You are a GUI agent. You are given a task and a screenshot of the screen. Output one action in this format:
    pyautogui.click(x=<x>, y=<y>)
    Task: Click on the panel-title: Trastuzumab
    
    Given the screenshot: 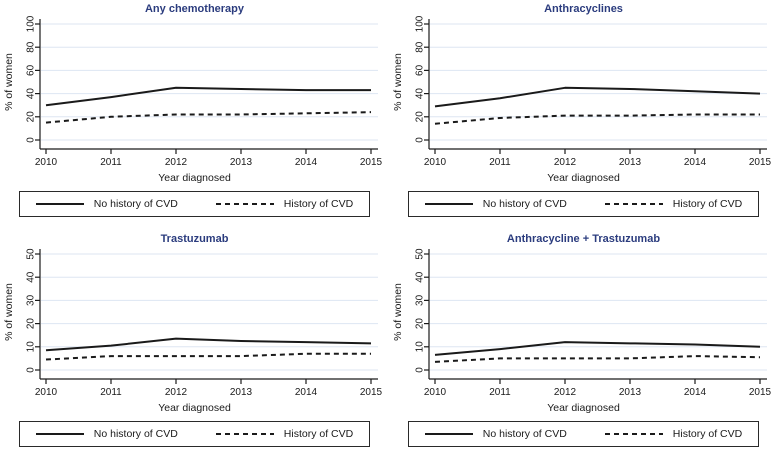 What is the action you would take?
    pyautogui.click(x=194, y=239)
    